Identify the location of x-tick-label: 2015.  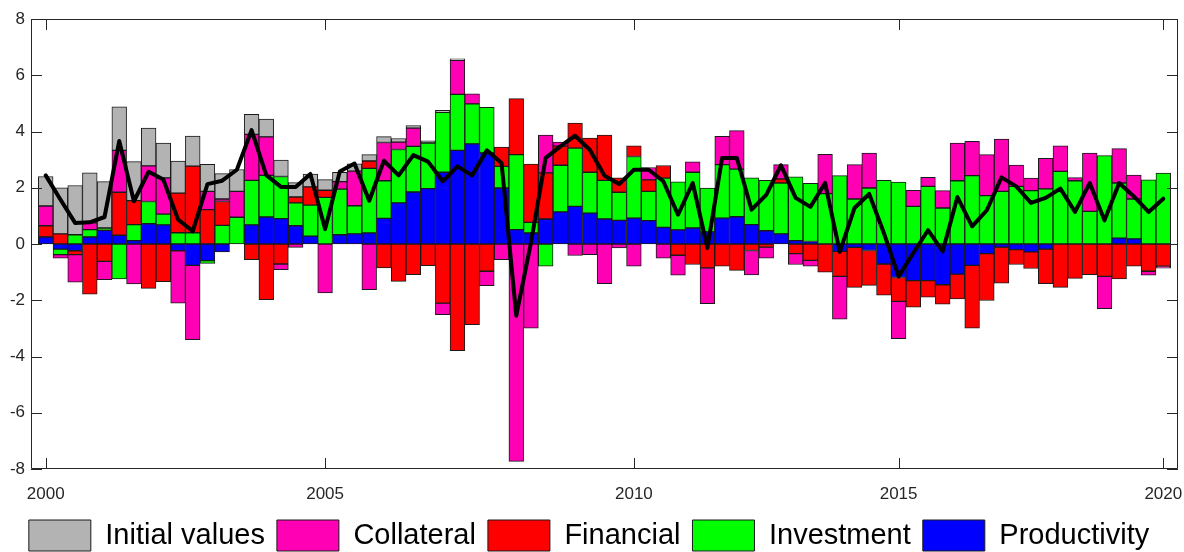
(898, 493).